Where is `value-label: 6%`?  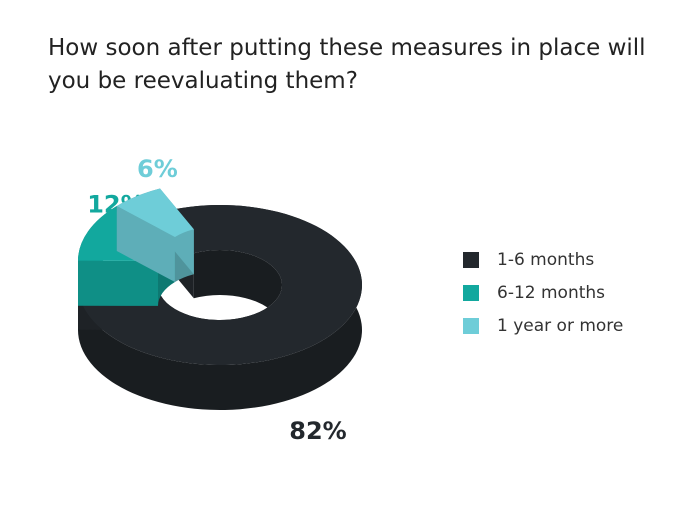 value-label: 6% is located at coordinates (157, 169).